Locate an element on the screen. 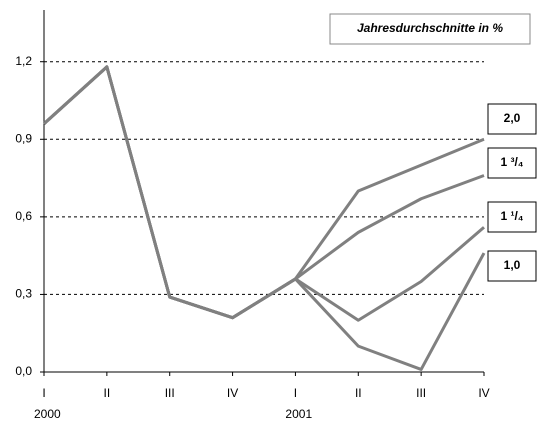 The width and height of the screenshot is (537, 425). legend-label: 1,0 is located at coordinates (512, 265).